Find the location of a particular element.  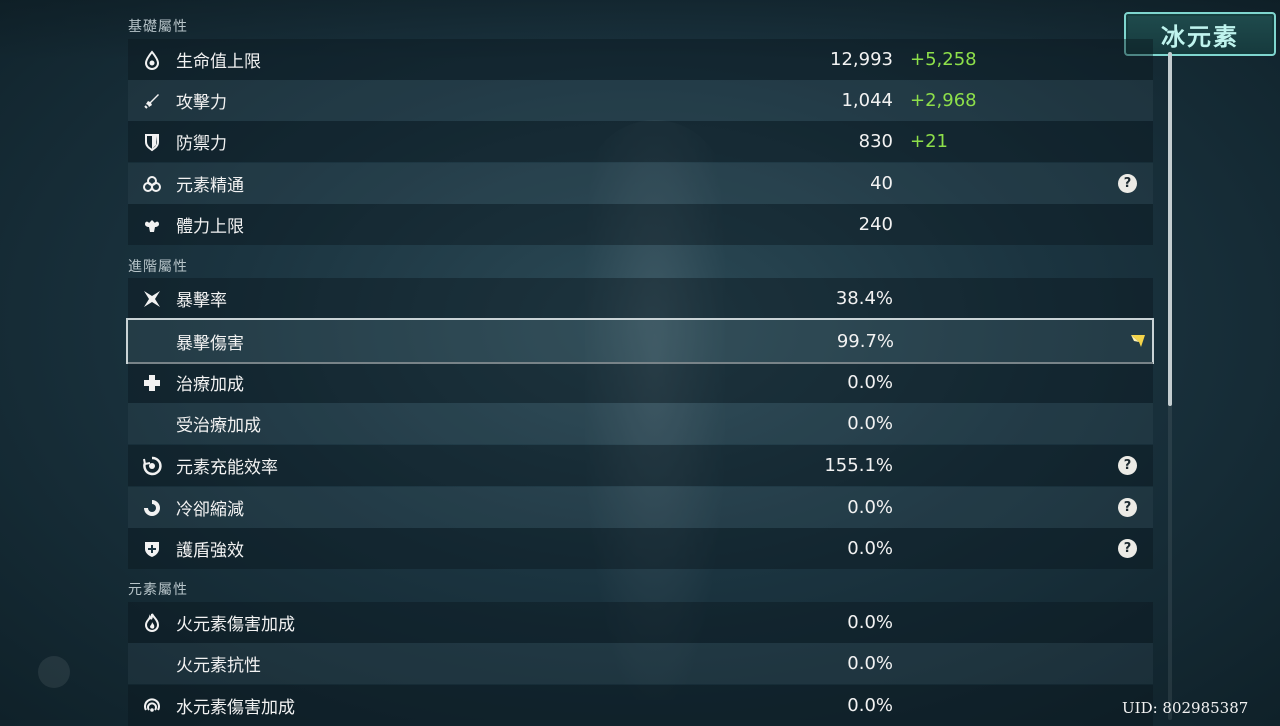

shield-strength-icon is located at coordinates (152, 549).